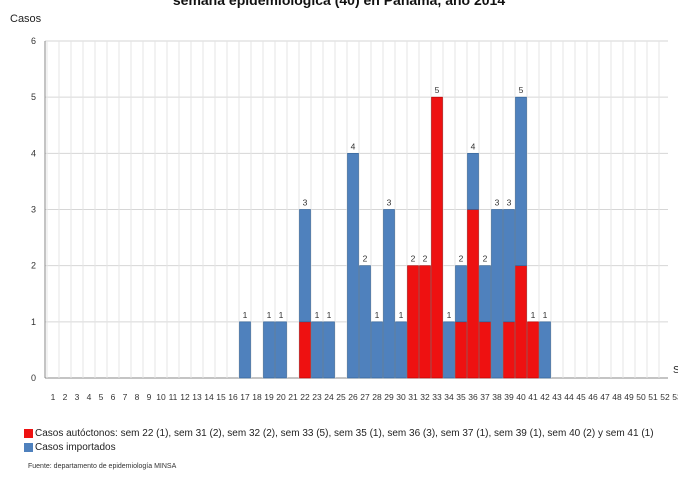  What do you see at coordinates (449, 397) in the screenshot?
I see `x-tick-label: 34` at bounding box center [449, 397].